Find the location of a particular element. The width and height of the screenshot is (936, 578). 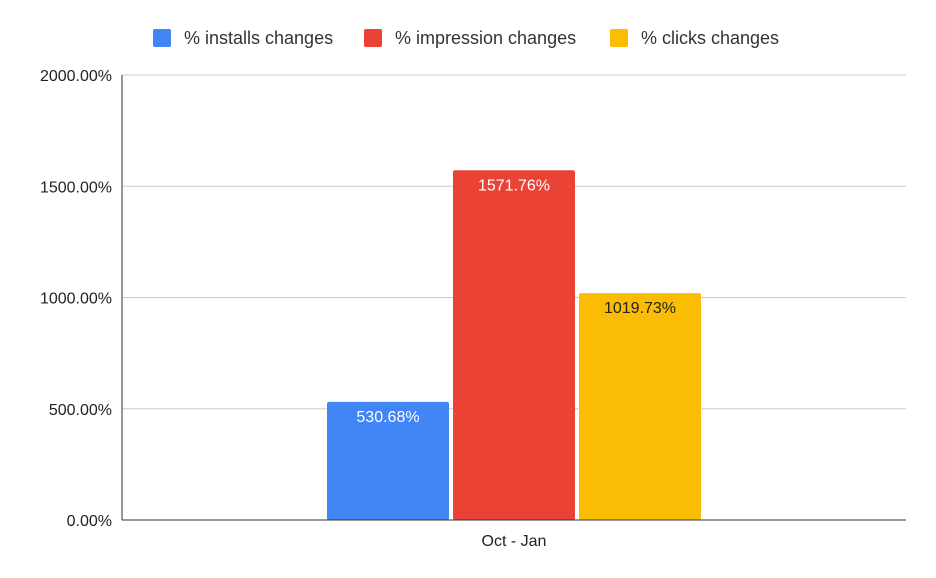

bar-labels: 530.68% 1571.76% 1019.73% is located at coordinates (516, 301).